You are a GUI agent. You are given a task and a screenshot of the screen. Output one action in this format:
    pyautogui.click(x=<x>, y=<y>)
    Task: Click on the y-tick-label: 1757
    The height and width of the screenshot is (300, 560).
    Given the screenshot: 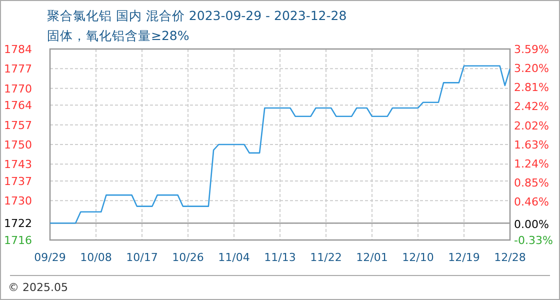 What is the action you would take?
    pyautogui.click(x=18, y=125)
    